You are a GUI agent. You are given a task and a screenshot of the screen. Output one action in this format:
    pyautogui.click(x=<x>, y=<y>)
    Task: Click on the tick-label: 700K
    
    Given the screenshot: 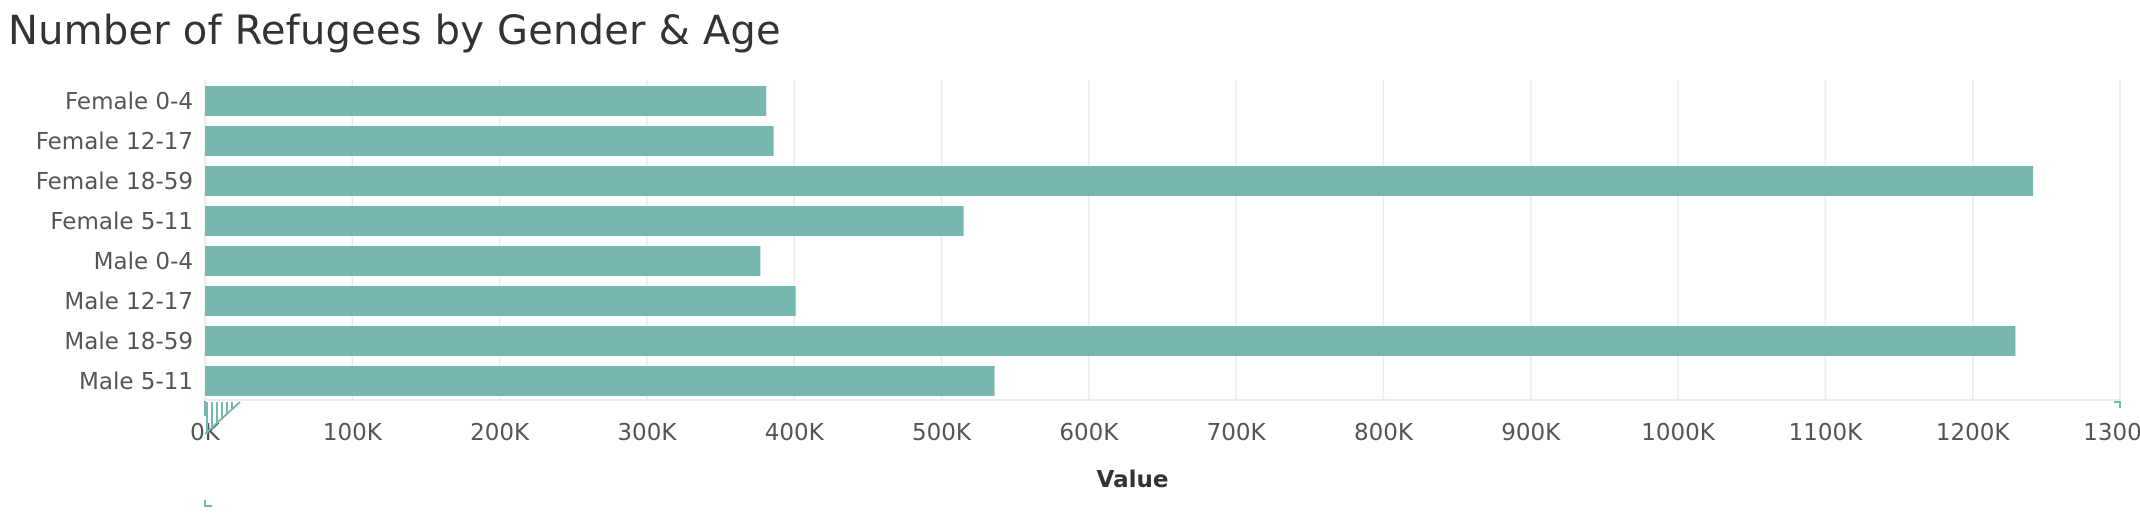 What is the action you would take?
    pyautogui.click(x=1237, y=433)
    